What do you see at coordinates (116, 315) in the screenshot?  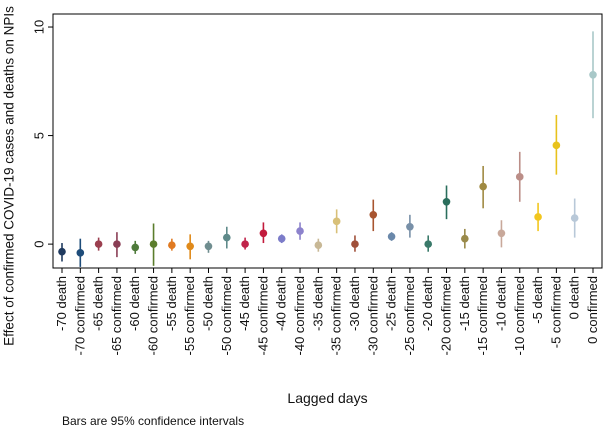 I see `x-tick-label: -65 confirmed` at bounding box center [116, 315].